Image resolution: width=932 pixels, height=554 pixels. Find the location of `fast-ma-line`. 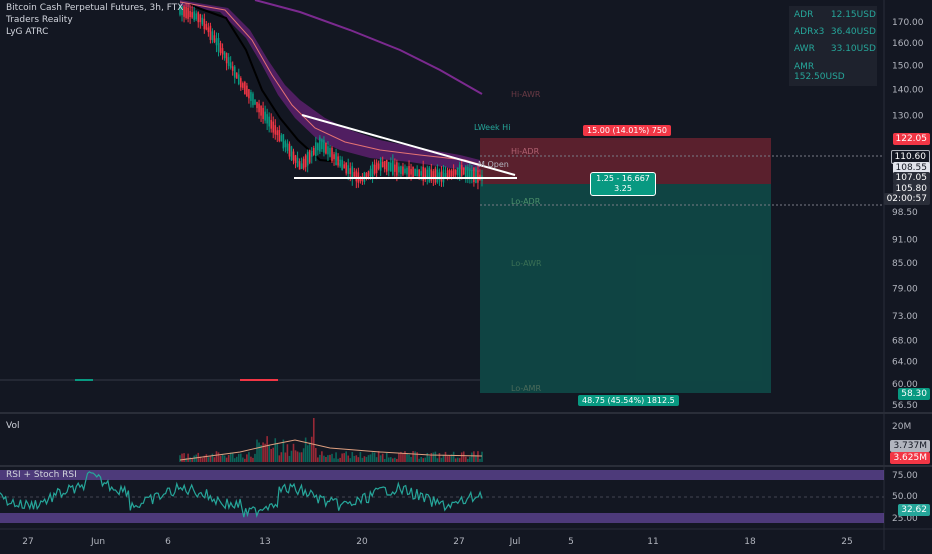

fast-ma-line is located at coordinates (331, 83).